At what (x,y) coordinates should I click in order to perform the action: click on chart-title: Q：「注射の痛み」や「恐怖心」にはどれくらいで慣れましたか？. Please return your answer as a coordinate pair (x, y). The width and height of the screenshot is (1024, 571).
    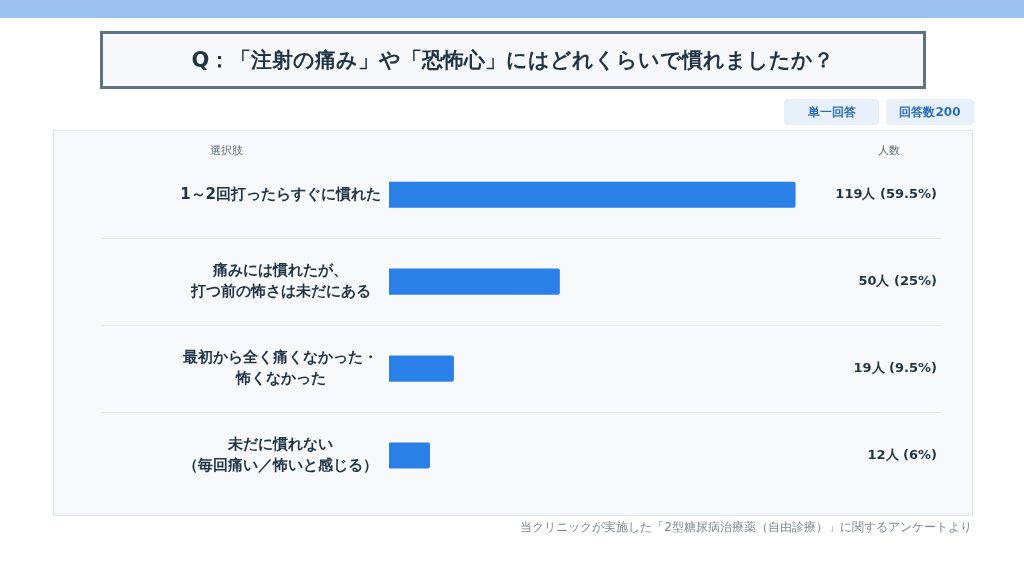
    Looking at the image, I should click on (513, 60).